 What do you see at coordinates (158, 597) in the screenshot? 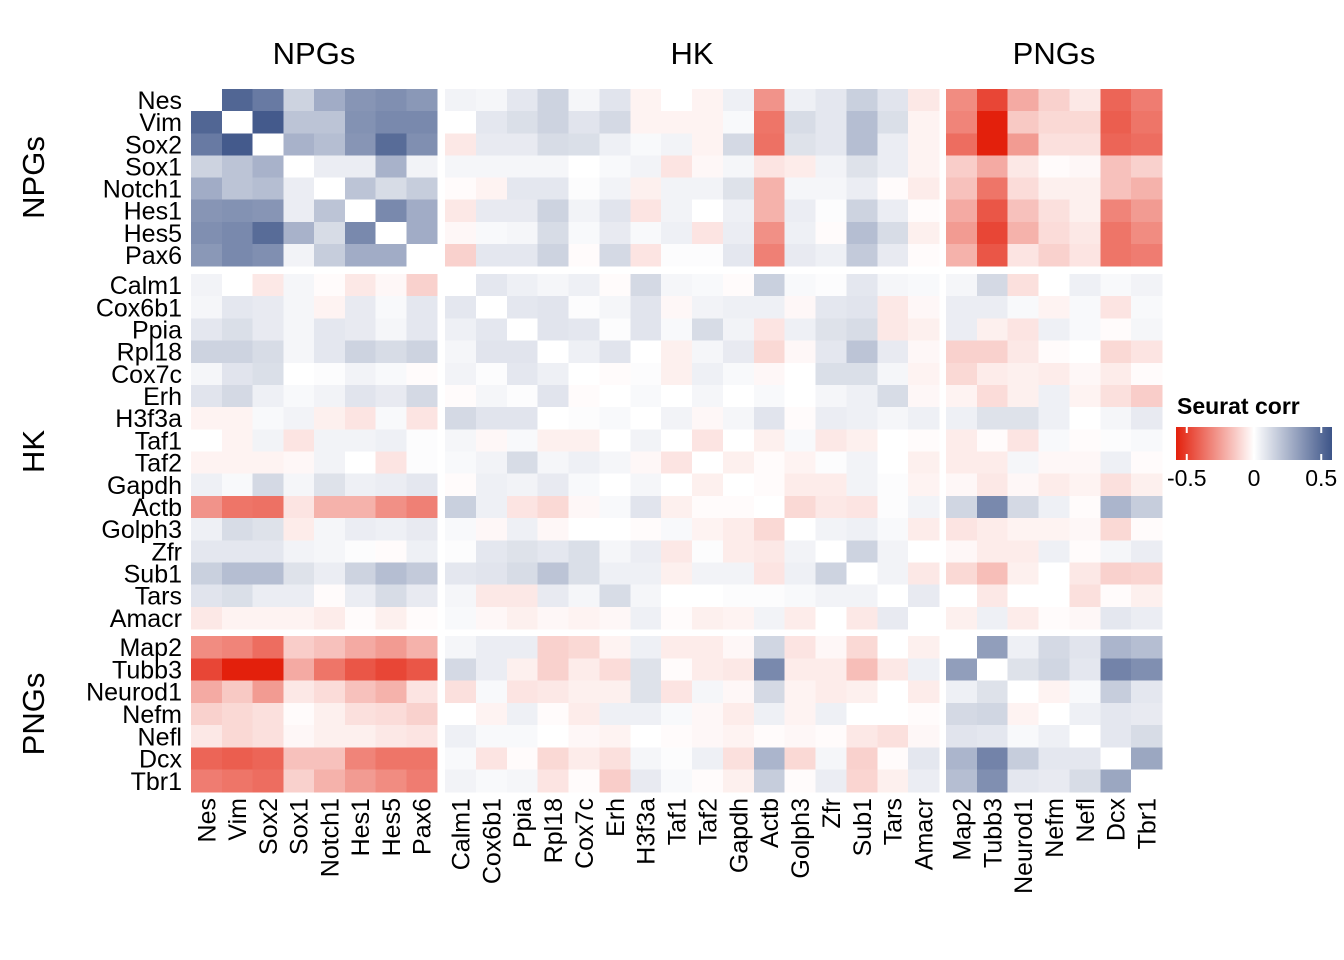
I see `row-label: Tars` at bounding box center [158, 597].